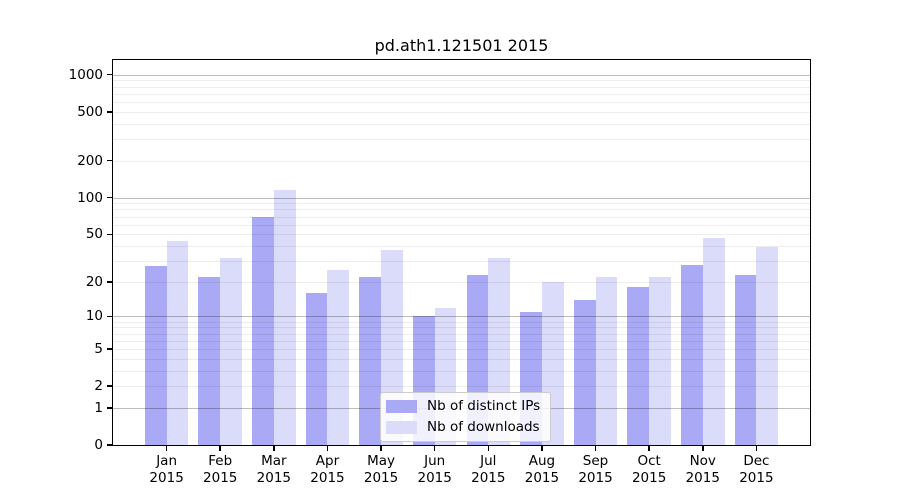  I want to click on x-tick-label: Feb 2015, so click(220, 470).